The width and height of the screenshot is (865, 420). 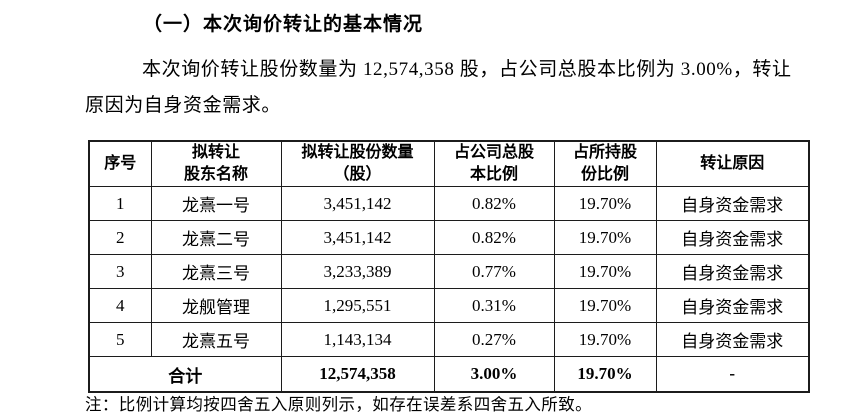 What do you see at coordinates (120, 163) in the screenshot?
I see `header-serial: 序号` at bounding box center [120, 163].